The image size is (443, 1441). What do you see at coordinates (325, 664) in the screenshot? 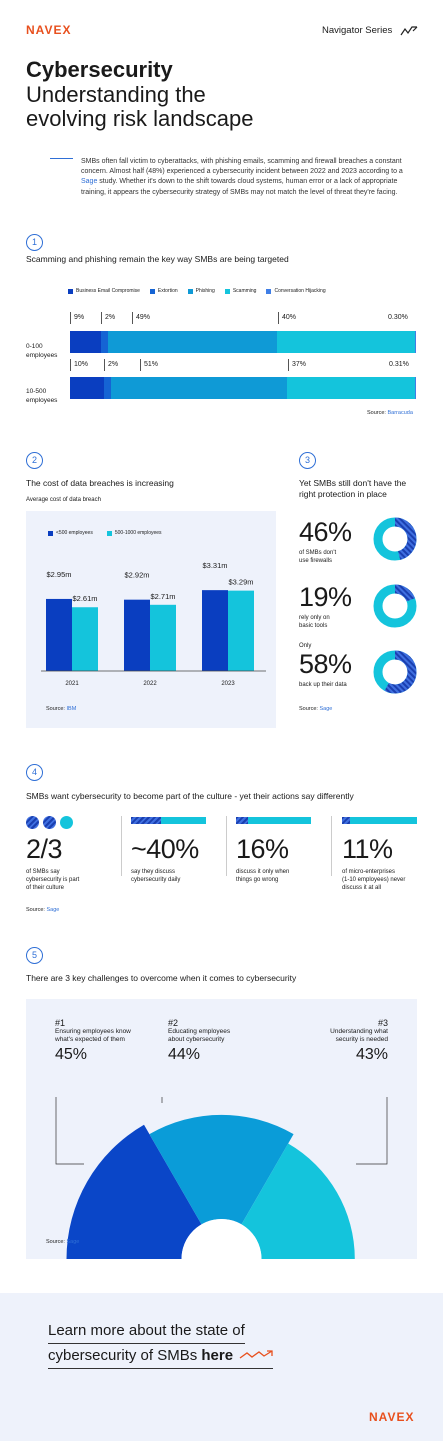
I see `stat-value: 58%` at bounding box center [325, 664].